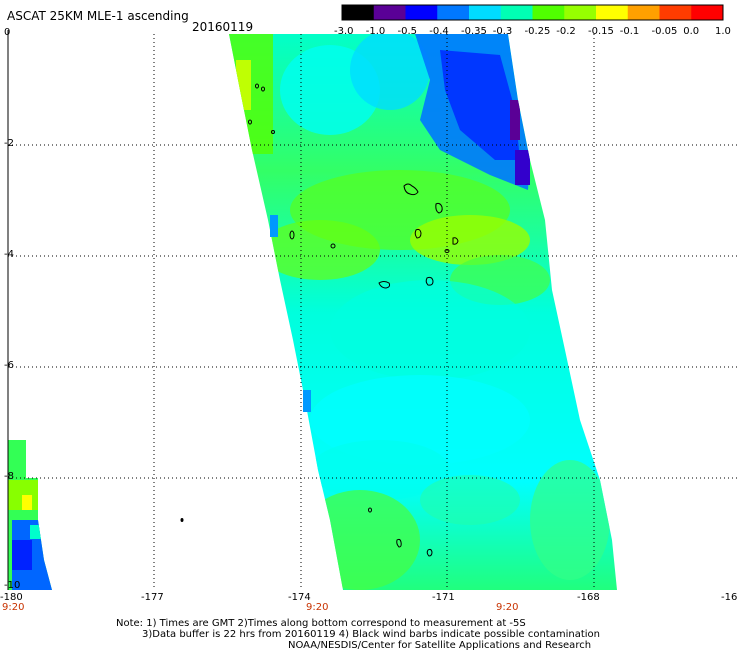  I want to click on ascat-swath-small, so click(30, 515).